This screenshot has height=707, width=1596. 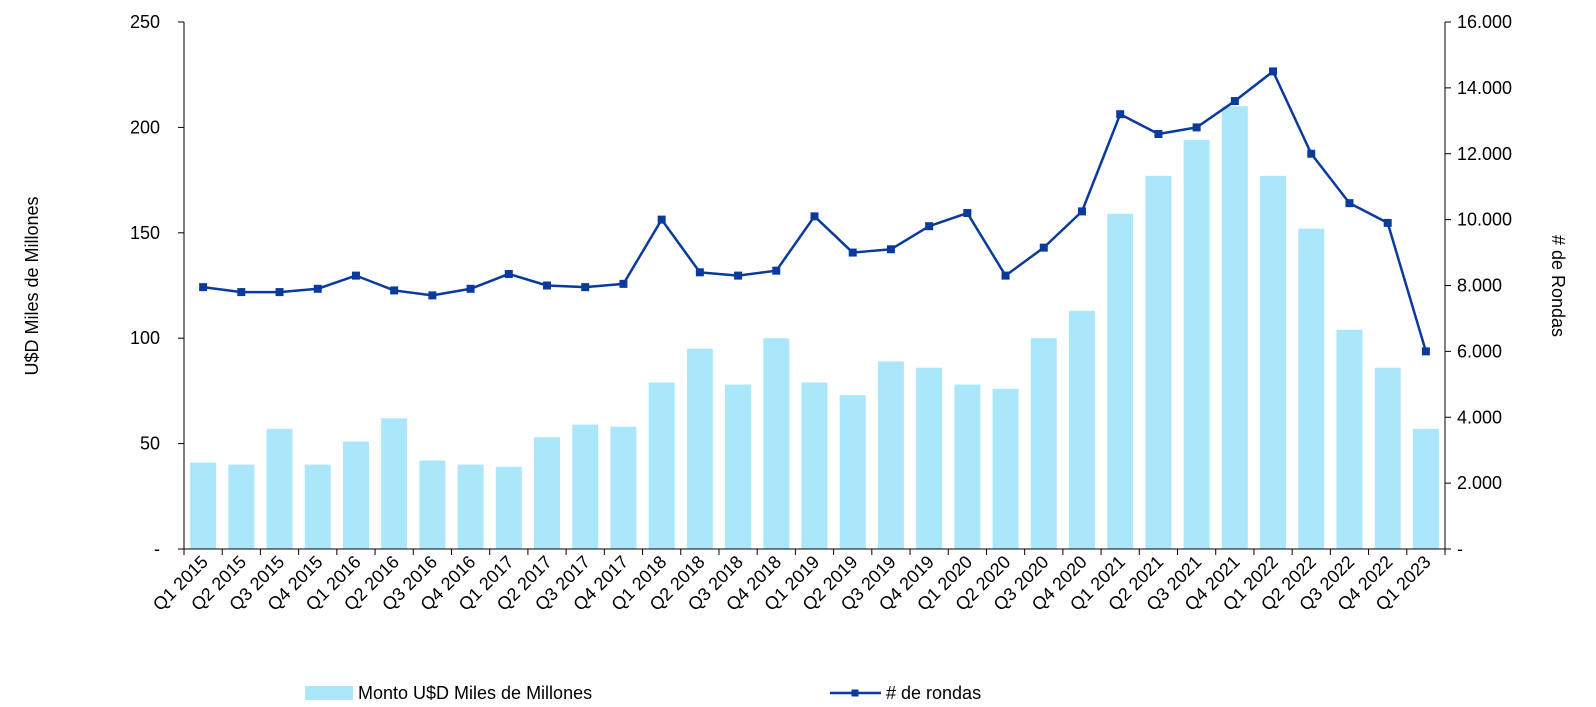 I want to click on right-axis-title: # de Rondas, so click(x=1558, y=286).